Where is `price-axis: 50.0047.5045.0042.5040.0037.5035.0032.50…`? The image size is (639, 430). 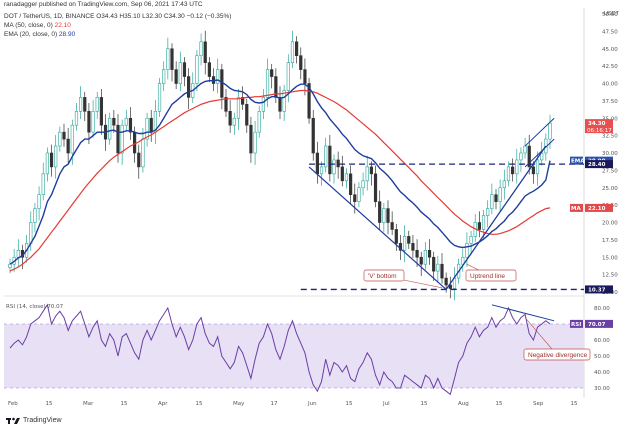
price-axis: 50.0047.5045.0042.5040.0037.5035.0032.50… is located at coordinates (594, 154).